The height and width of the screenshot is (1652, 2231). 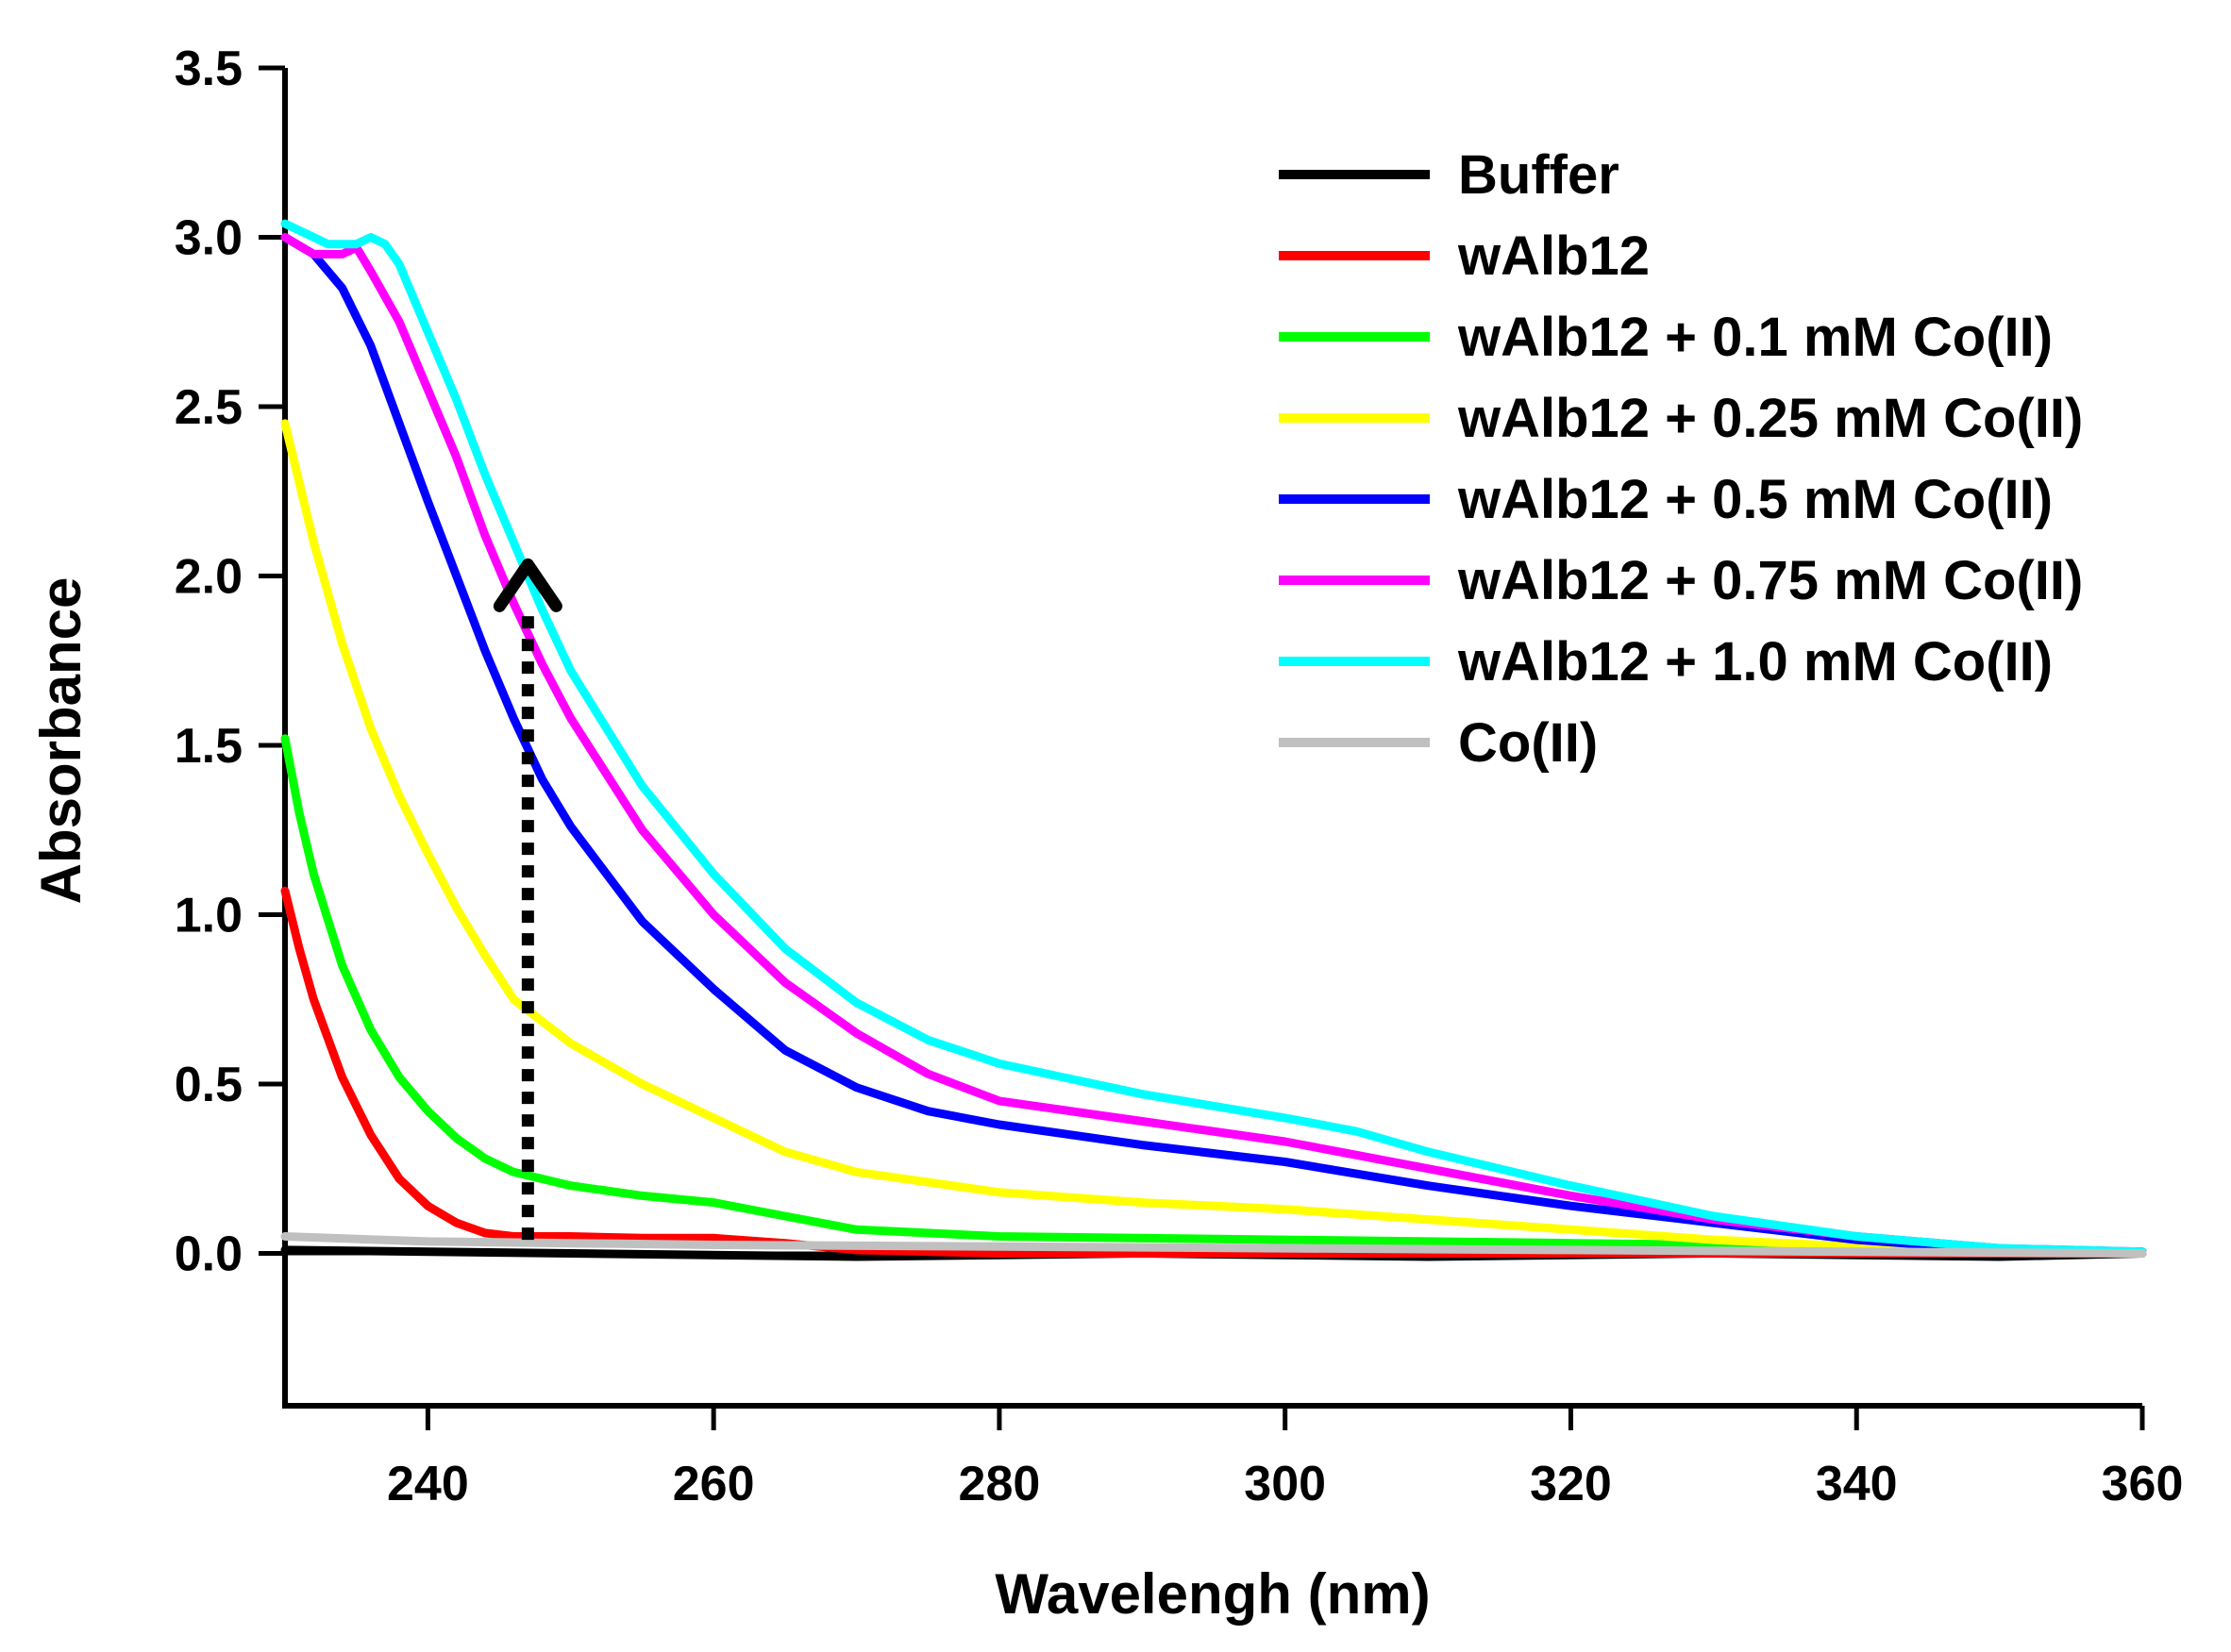 What do you see at coordinates (1528, 743) in the screenshot?
I see `legend-label: Co(II)` at bounding box center [1528, 743].